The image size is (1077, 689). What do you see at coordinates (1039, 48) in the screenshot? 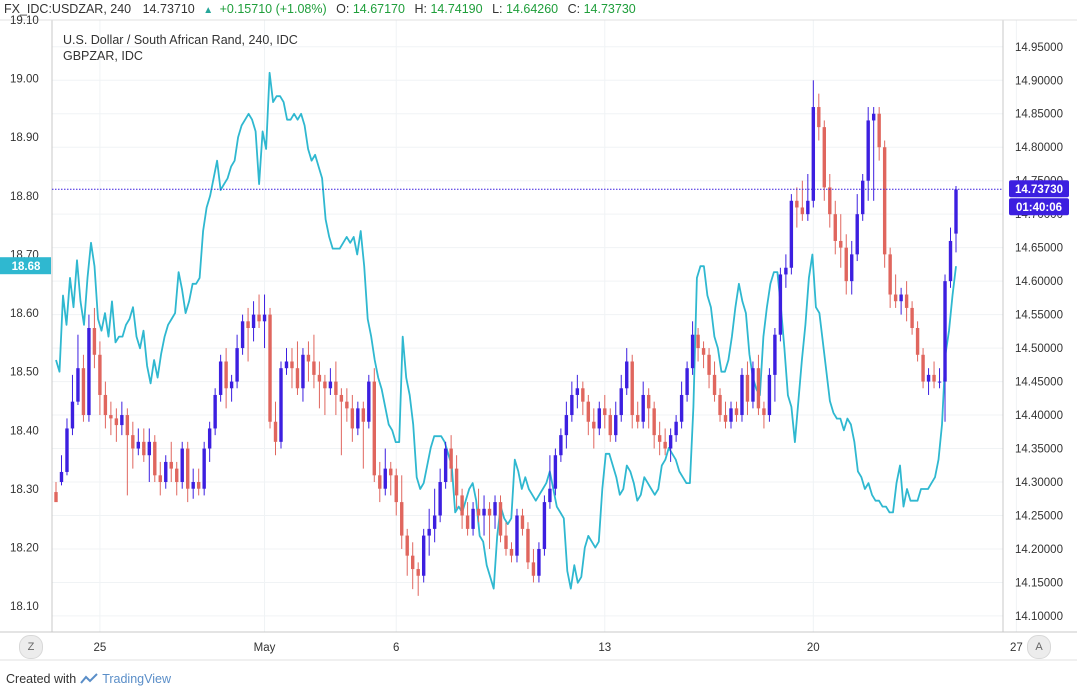
I see `right-tick-label: 14.95000` at bounding box center [1039, 48].